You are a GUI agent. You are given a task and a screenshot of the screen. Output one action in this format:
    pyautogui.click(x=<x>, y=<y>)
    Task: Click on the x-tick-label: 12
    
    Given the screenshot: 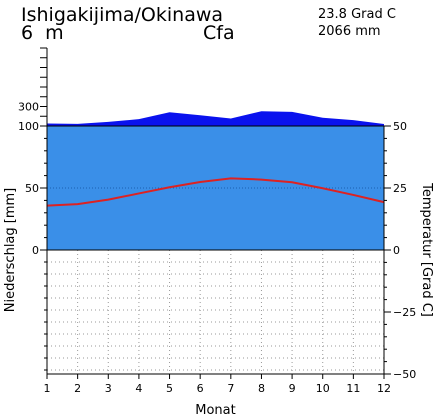 What is the action you would take?
    pyautogui.click(x=384, y=388)
    